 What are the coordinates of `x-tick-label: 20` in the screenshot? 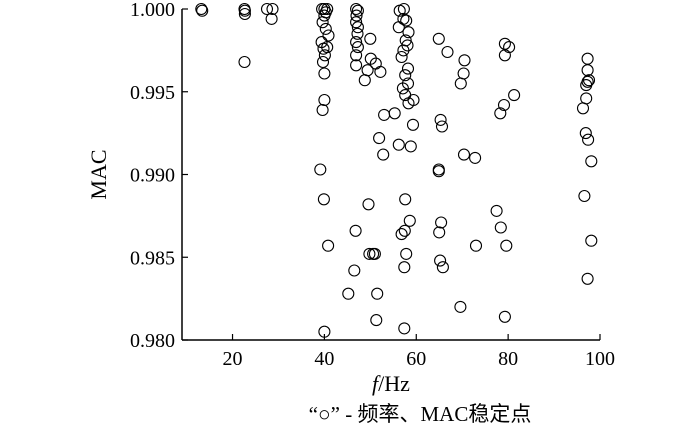 It's located at (233, 359).